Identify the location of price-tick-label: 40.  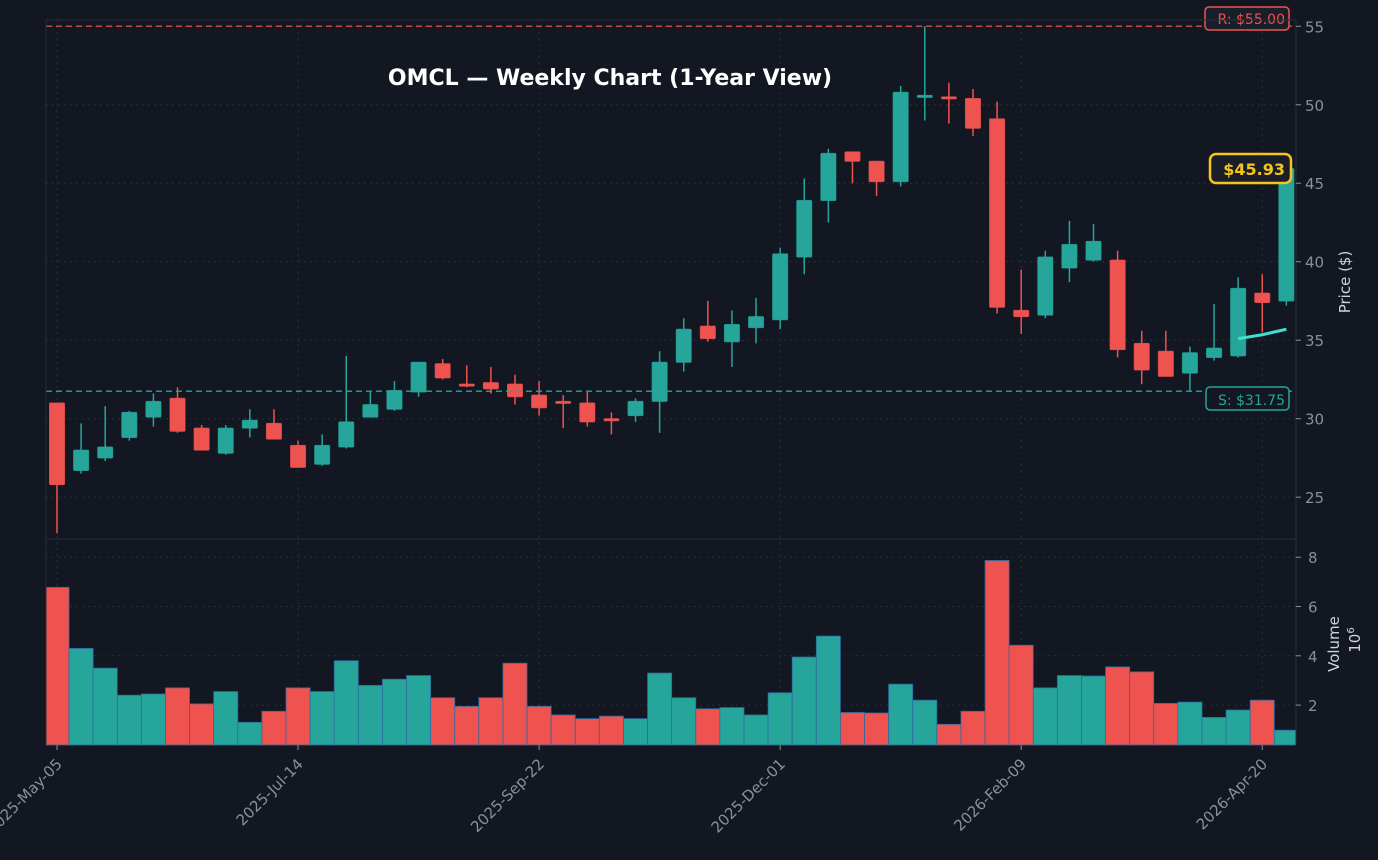
(1314, 263).